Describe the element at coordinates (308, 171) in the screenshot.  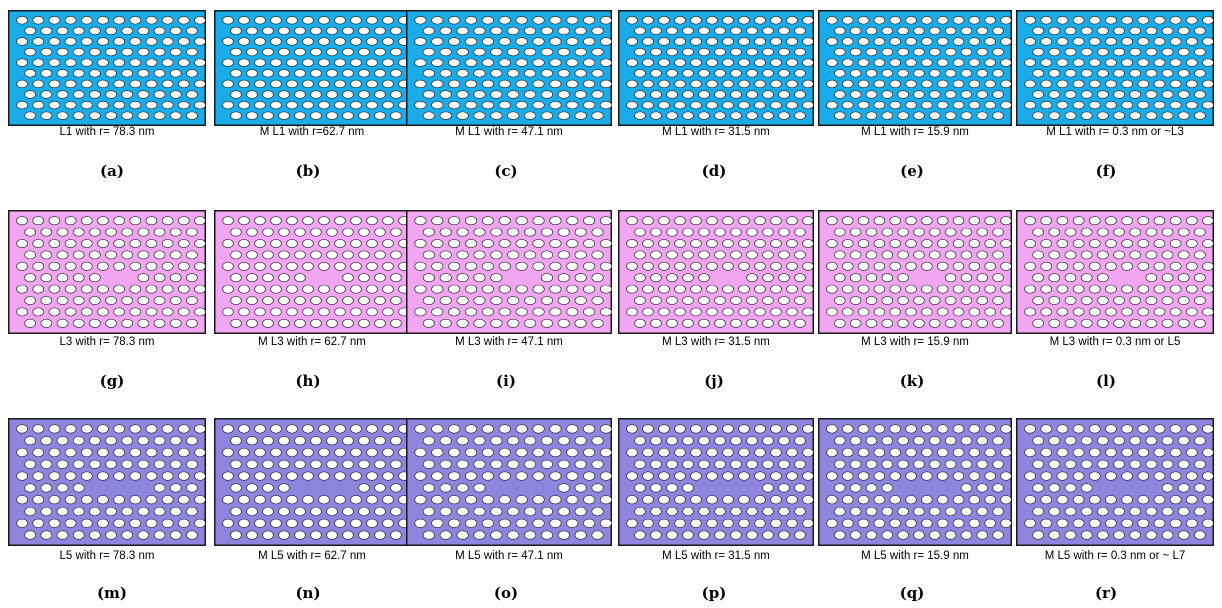
I see `panel-letter: (b)` at that location.